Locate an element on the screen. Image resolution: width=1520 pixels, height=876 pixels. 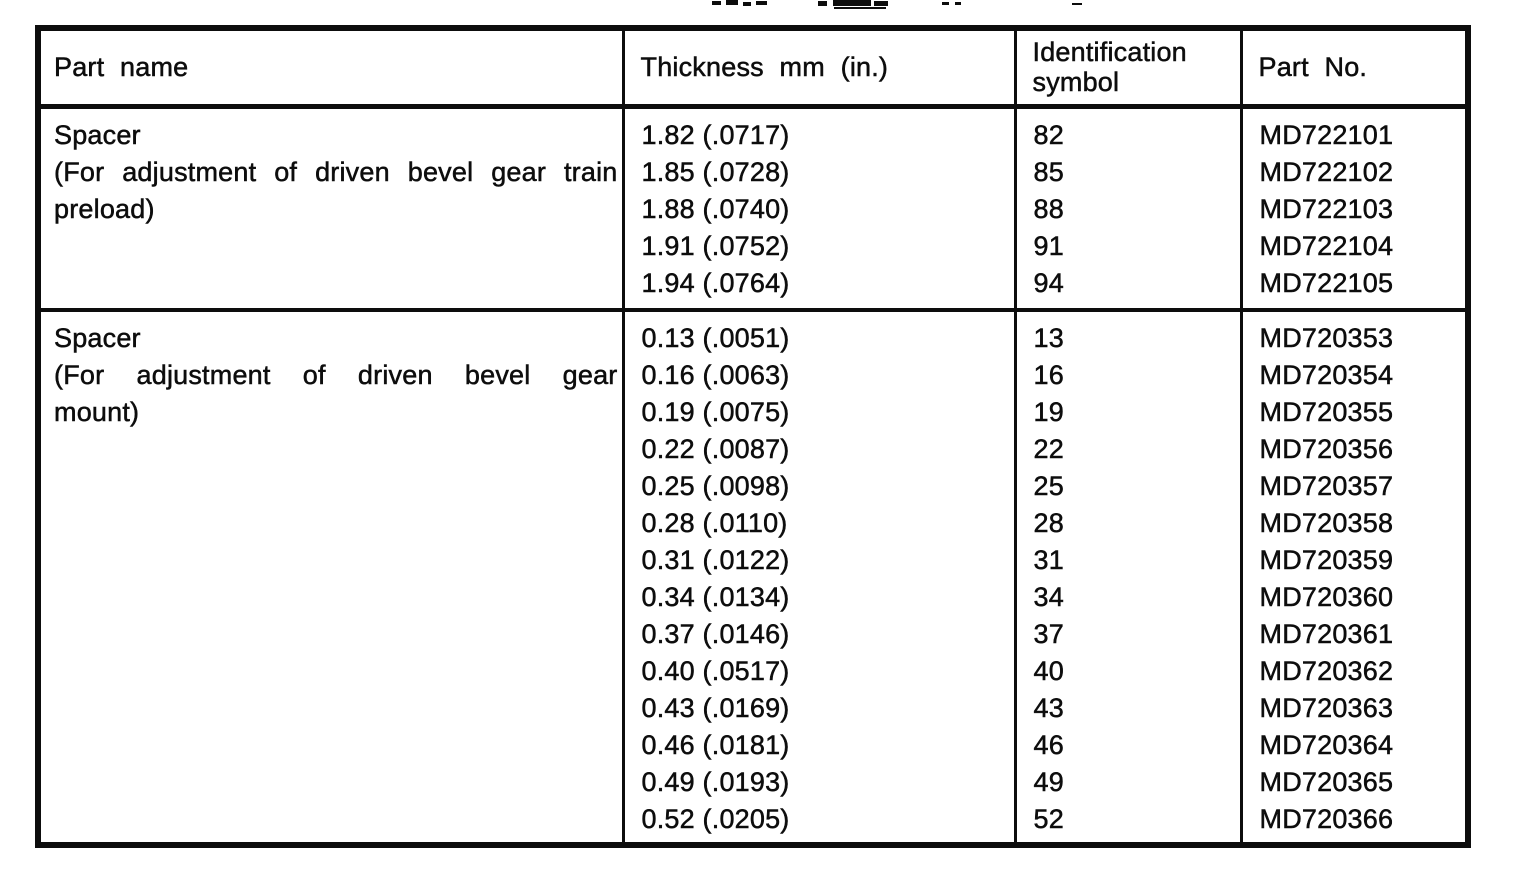
identification-symbol-cell: 13 16 19 22 25 28 31 34 37 40 43 46 49 52 is located at coordinates (1127, 576).